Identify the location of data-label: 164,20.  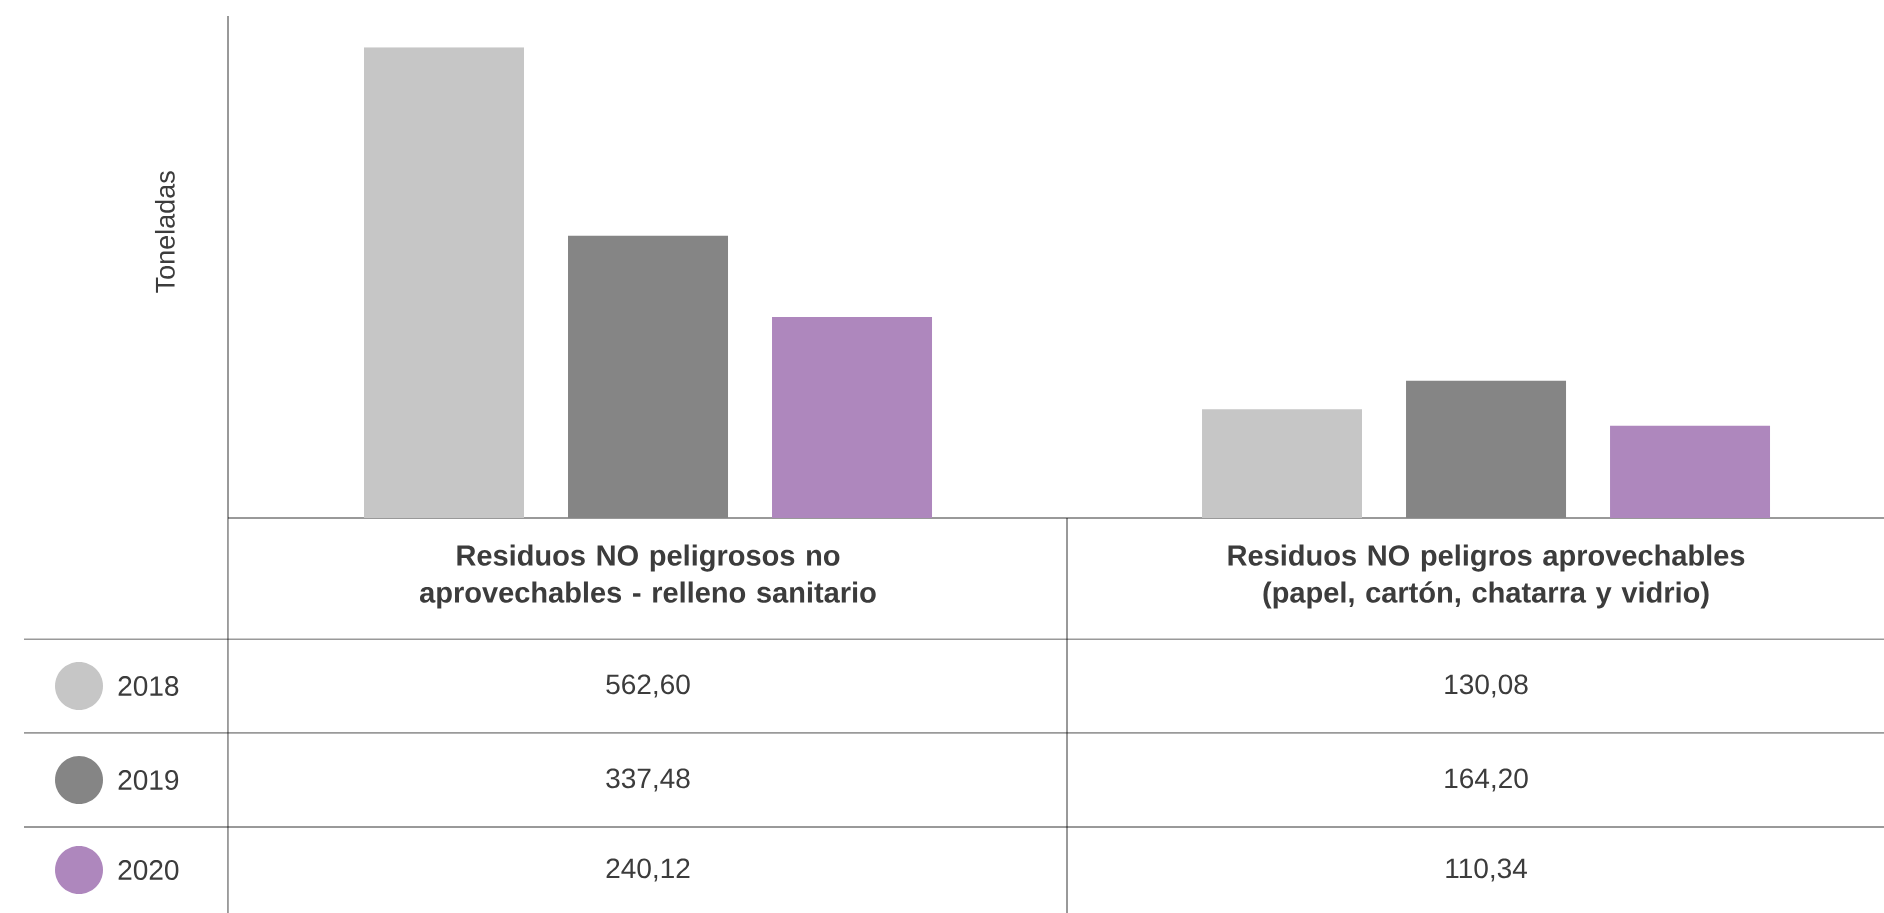
(1486, 780).